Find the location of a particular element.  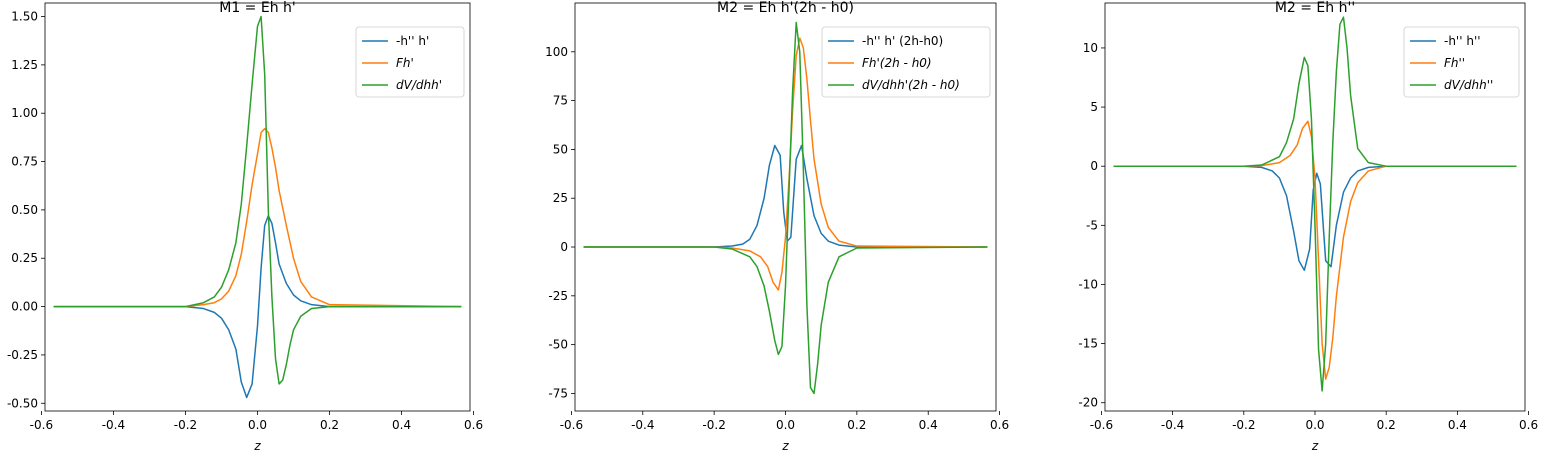

y-tick-label: -50 is located at coordinates (558, 345).